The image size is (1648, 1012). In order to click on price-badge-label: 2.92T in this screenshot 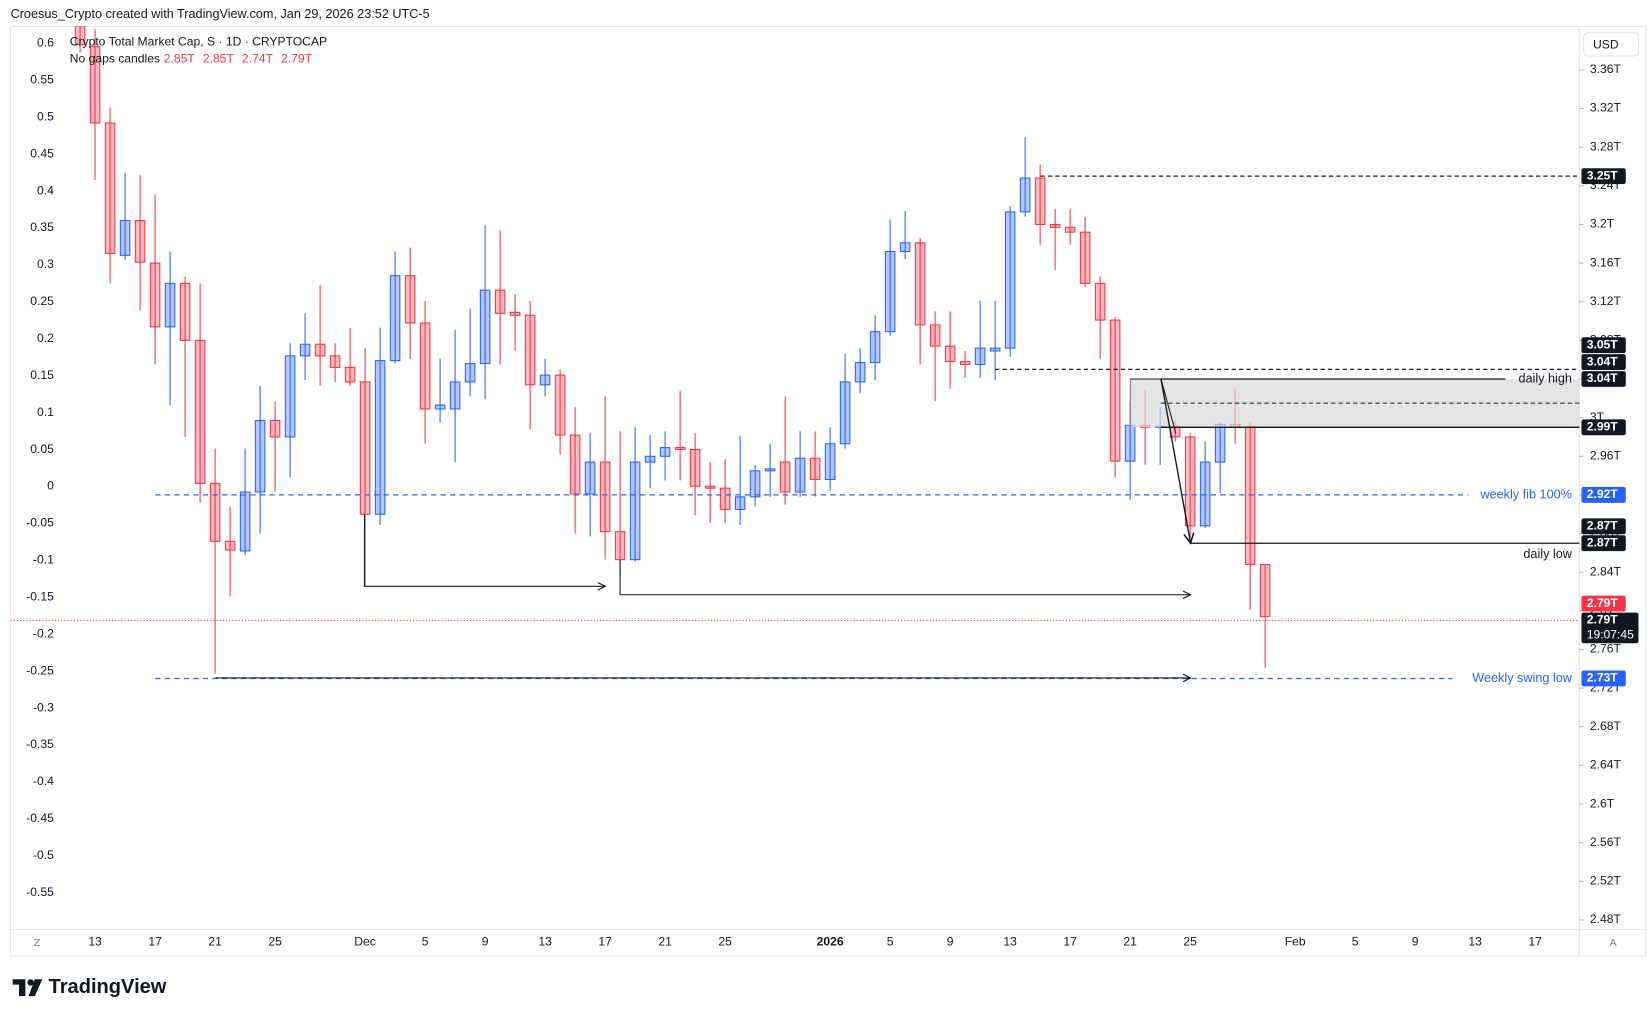, I will do `click(1603, 494)`.